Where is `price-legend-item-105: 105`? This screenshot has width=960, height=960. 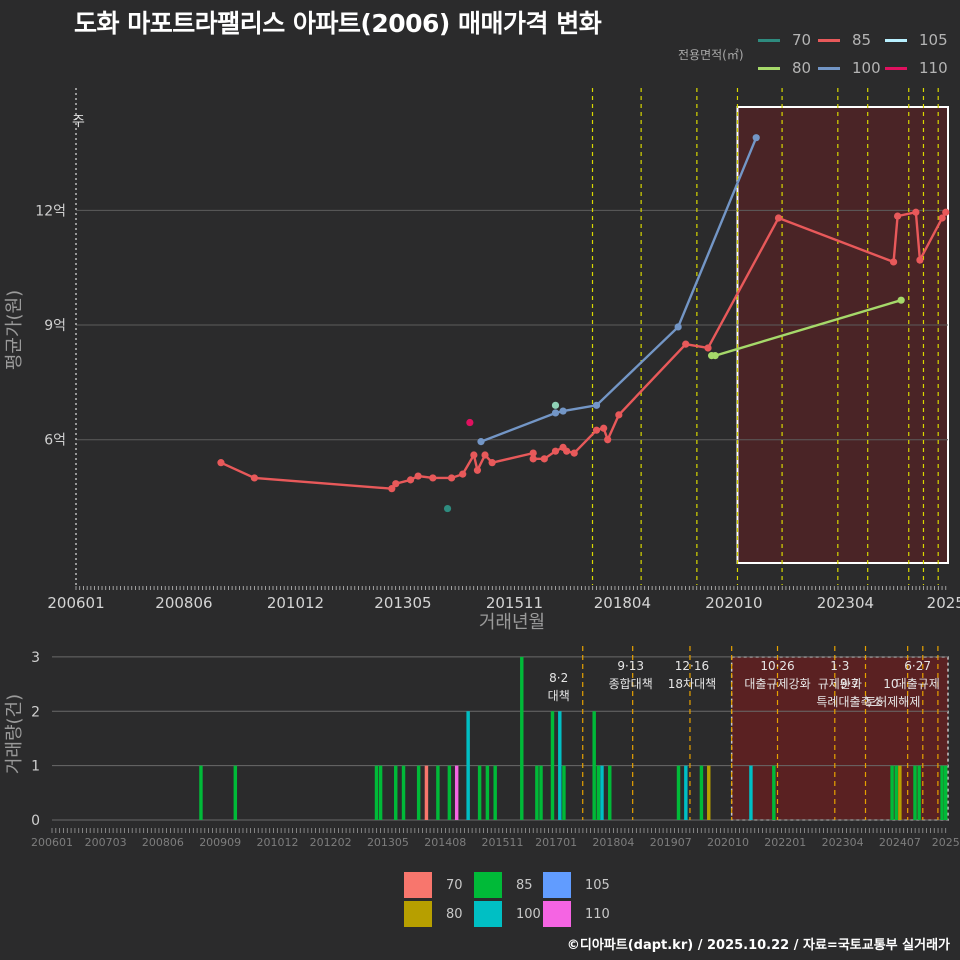
price-legend-item-105: 105 is located at coordinates (916, 40).